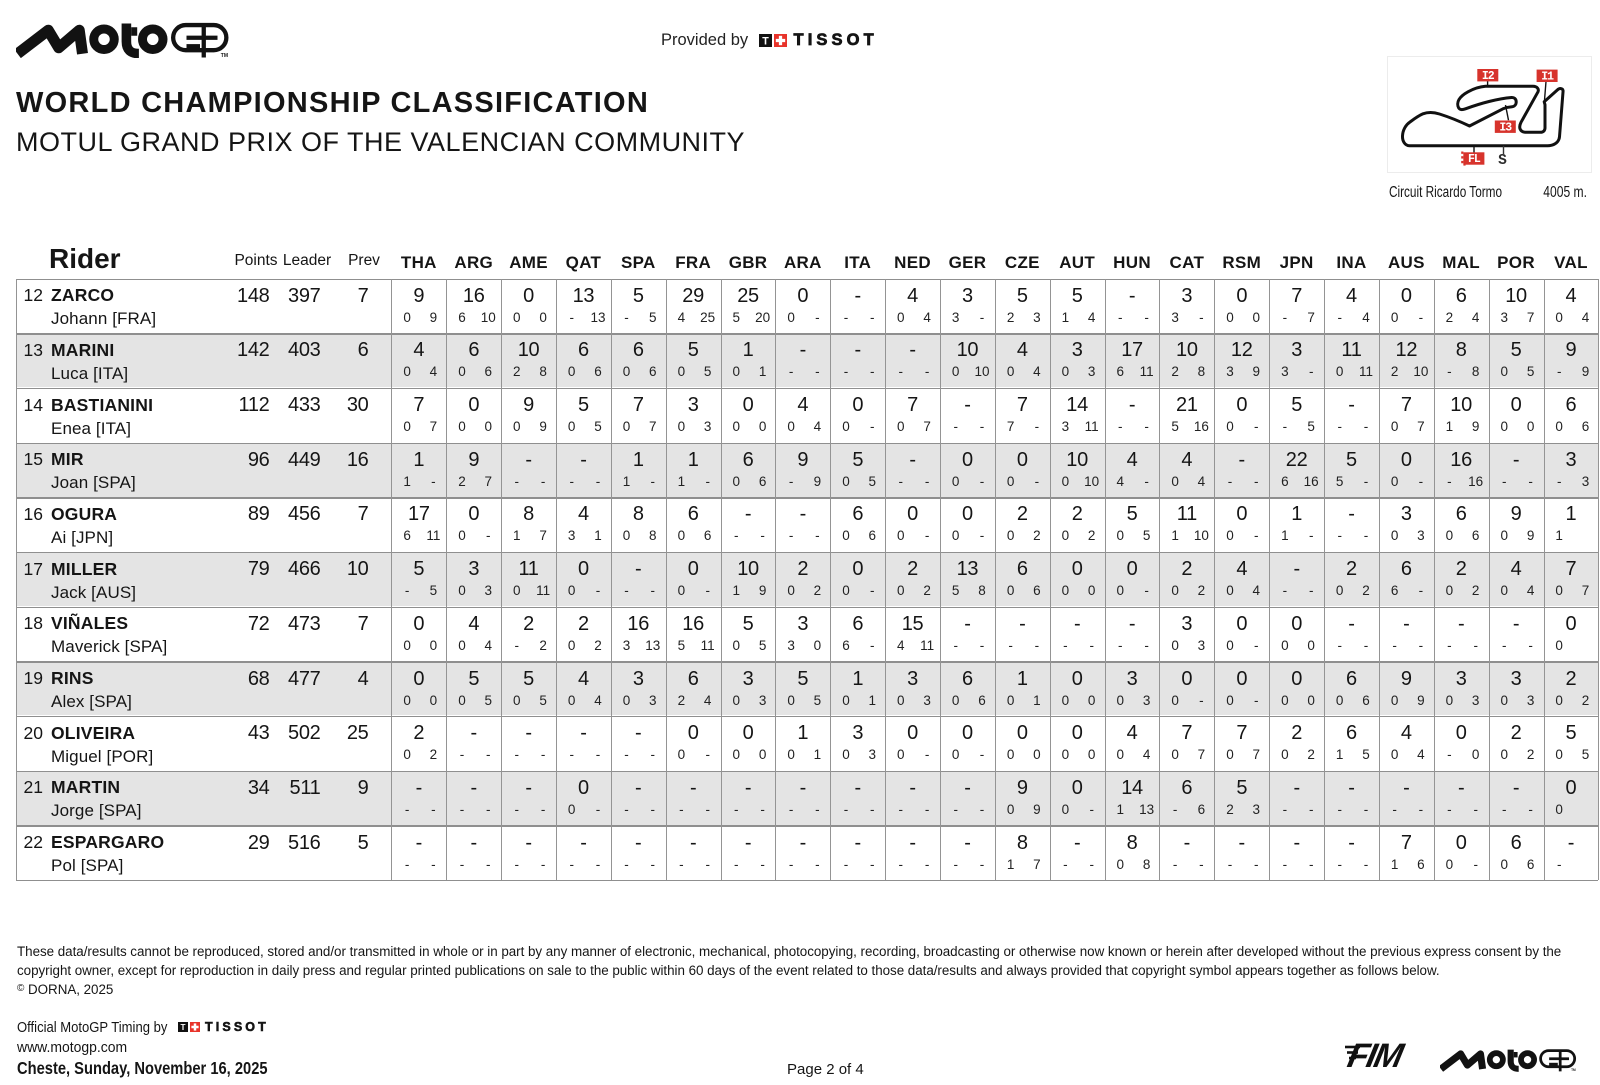 The width and height of the screenshot is (1600, 1085). Describe the element at coordinates (1547, 76) in the screenshot. I see `svg-text: I1` at that location.